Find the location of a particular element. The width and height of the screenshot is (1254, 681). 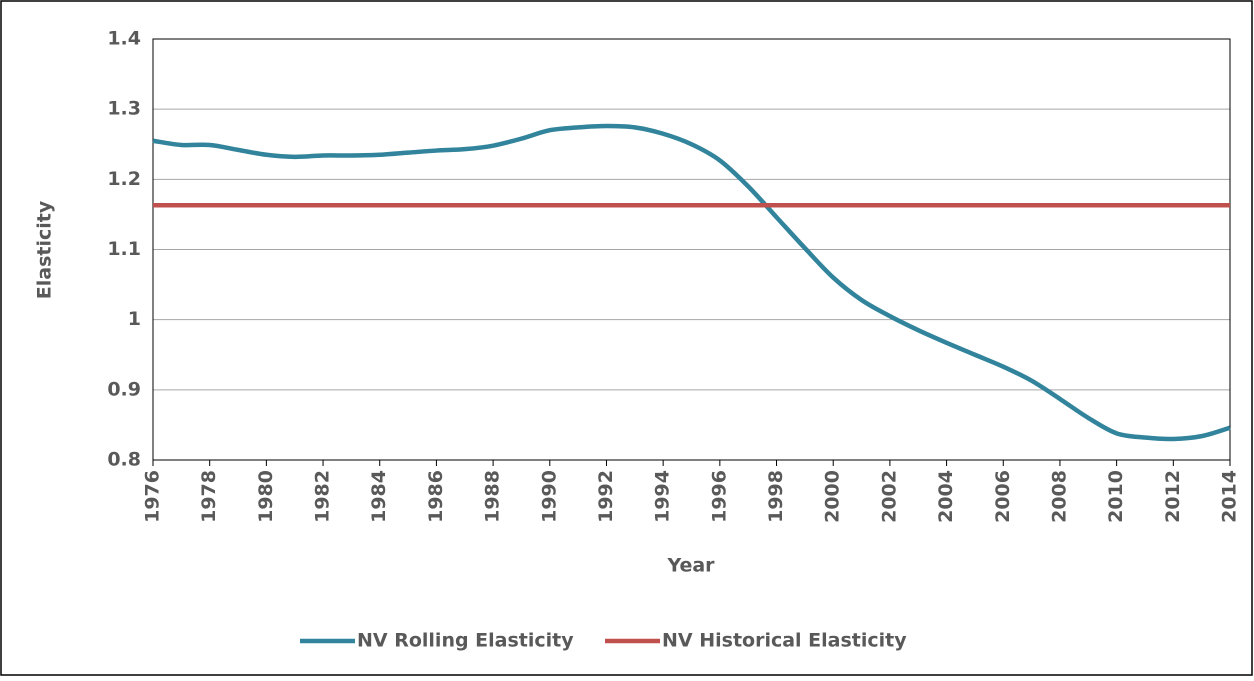

x-tick-label: 1994 is located at coordinates (663, 496).